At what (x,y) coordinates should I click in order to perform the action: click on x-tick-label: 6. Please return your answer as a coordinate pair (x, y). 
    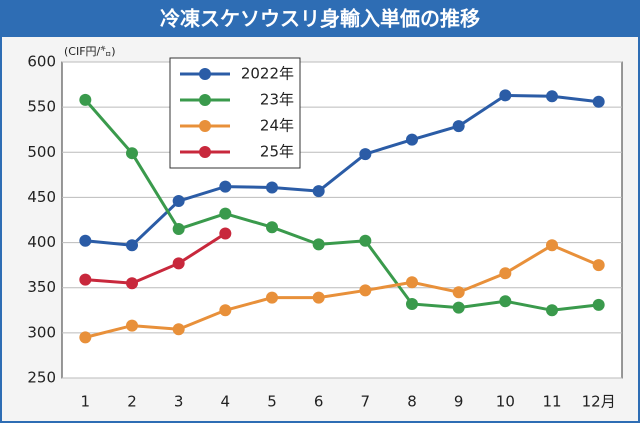
    Looking at the image, I should click on (319, 402).